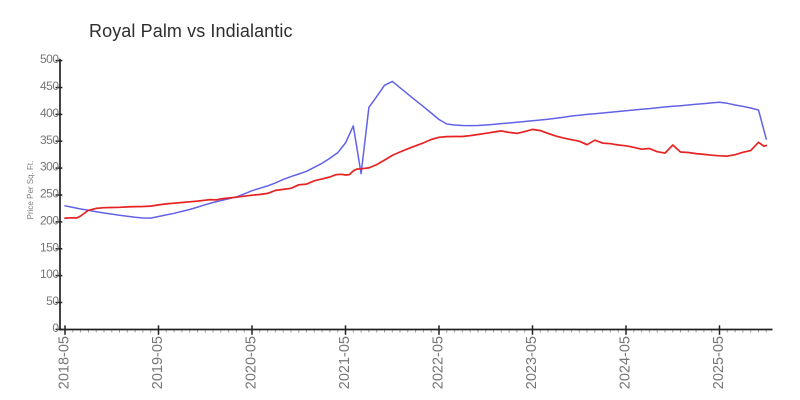  I want to click on svg-text: 400, so click(49, 113).